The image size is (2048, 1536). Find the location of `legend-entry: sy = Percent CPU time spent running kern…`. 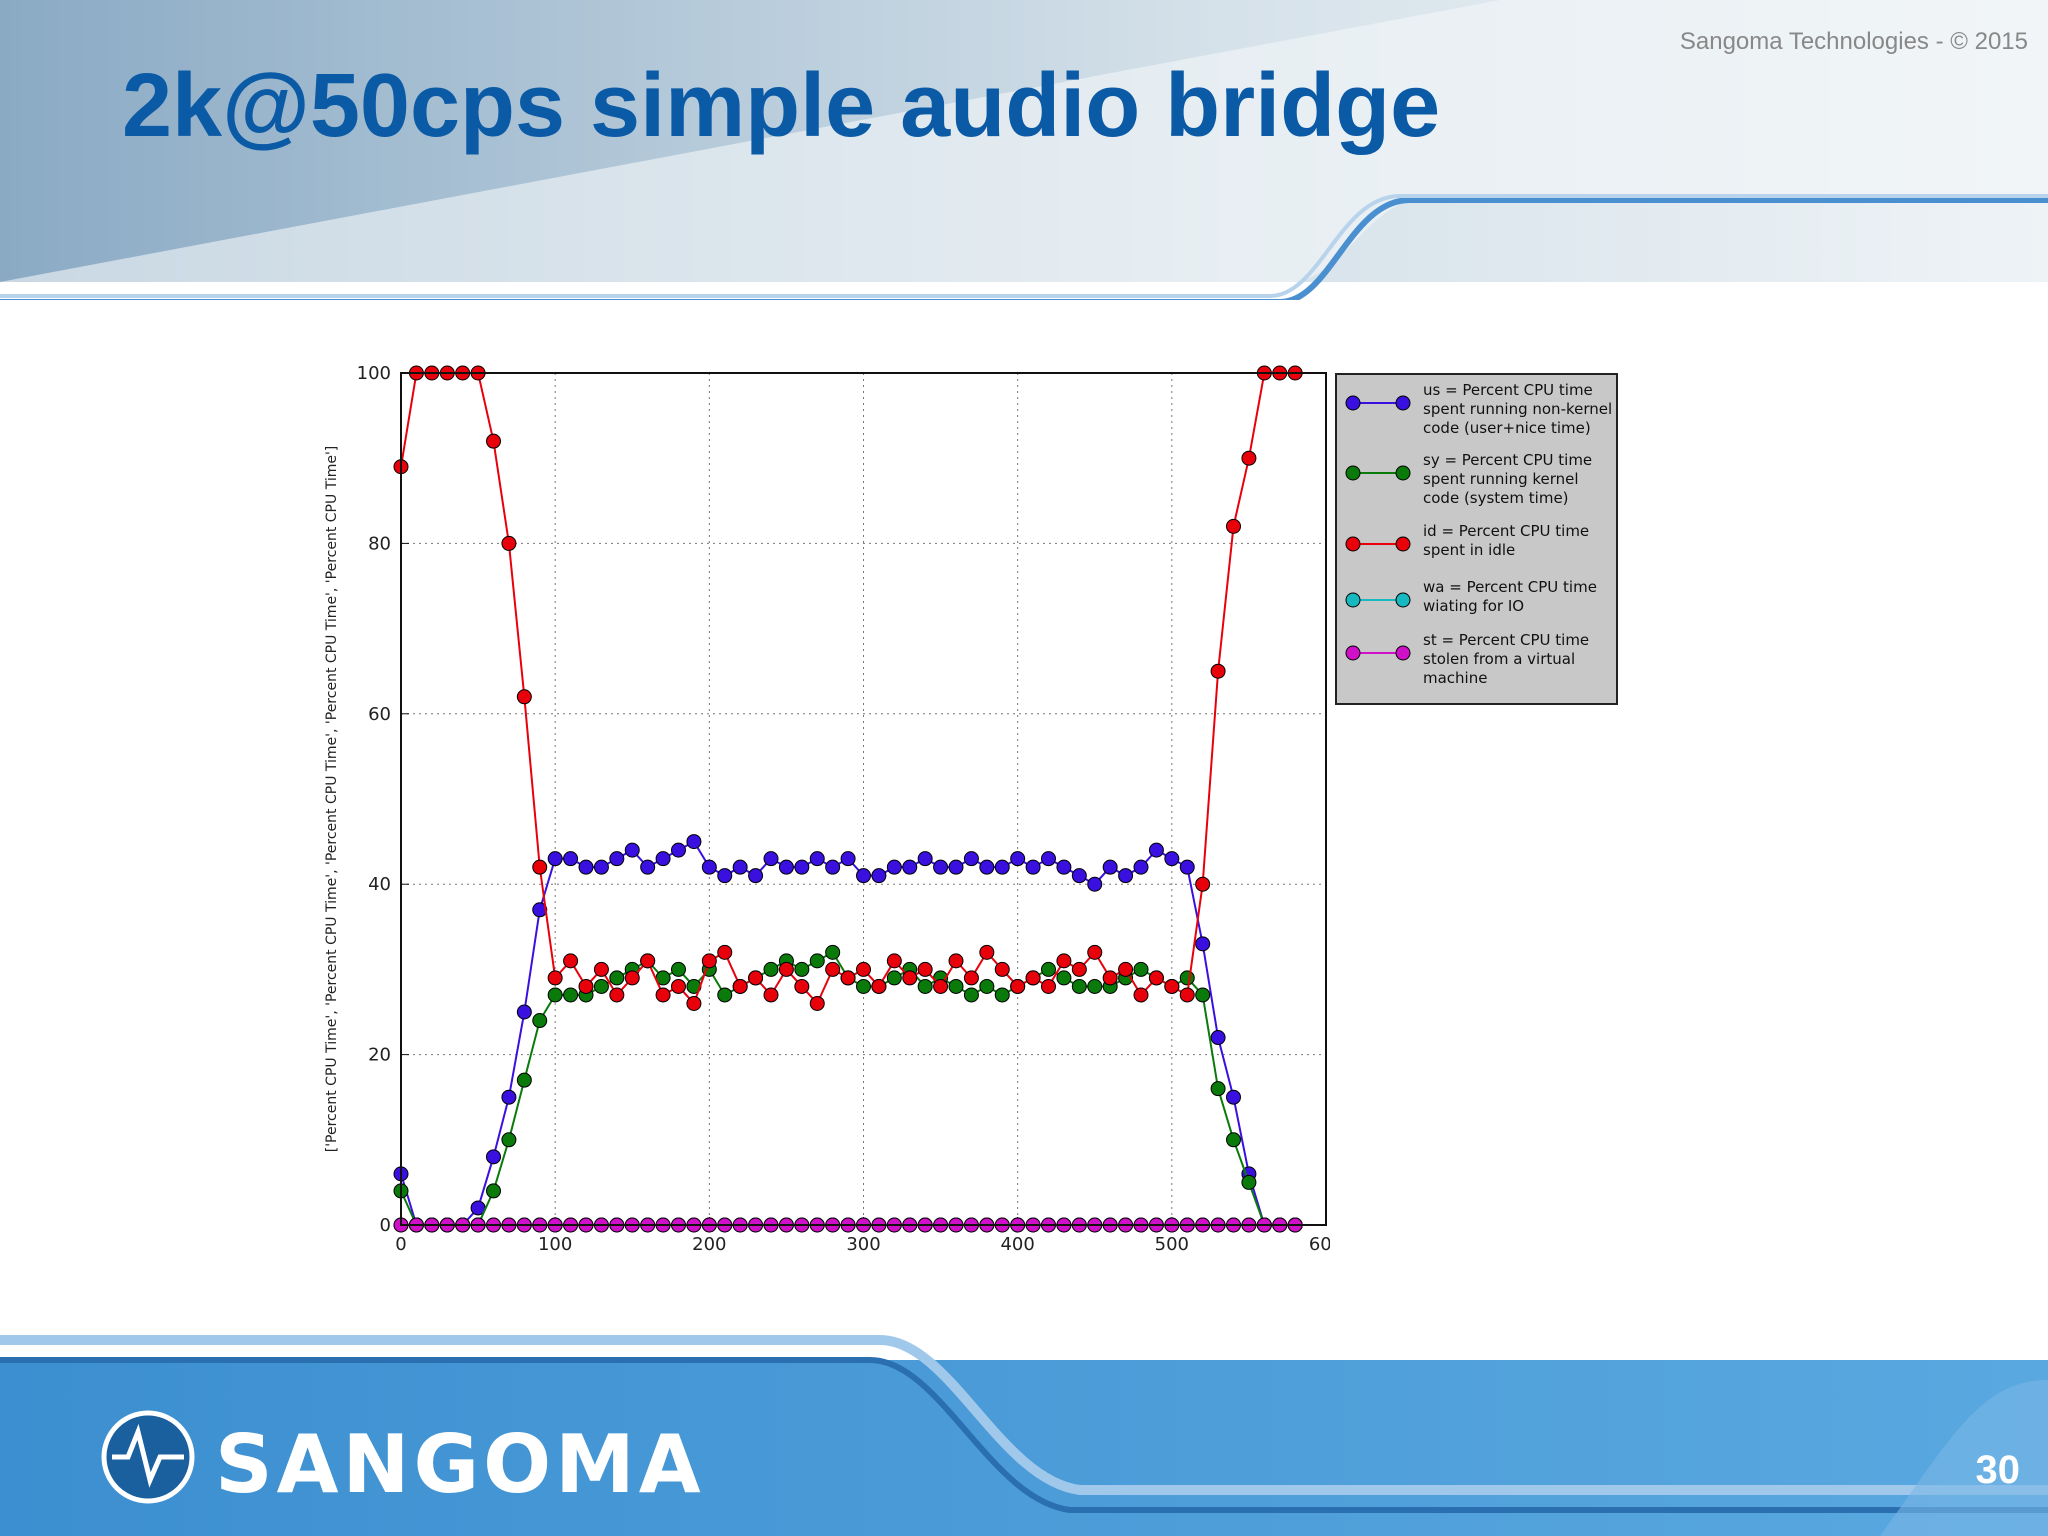

legend-entry: sy = Percent CPU time spent running kern… is located at coordinates (1480, 483).